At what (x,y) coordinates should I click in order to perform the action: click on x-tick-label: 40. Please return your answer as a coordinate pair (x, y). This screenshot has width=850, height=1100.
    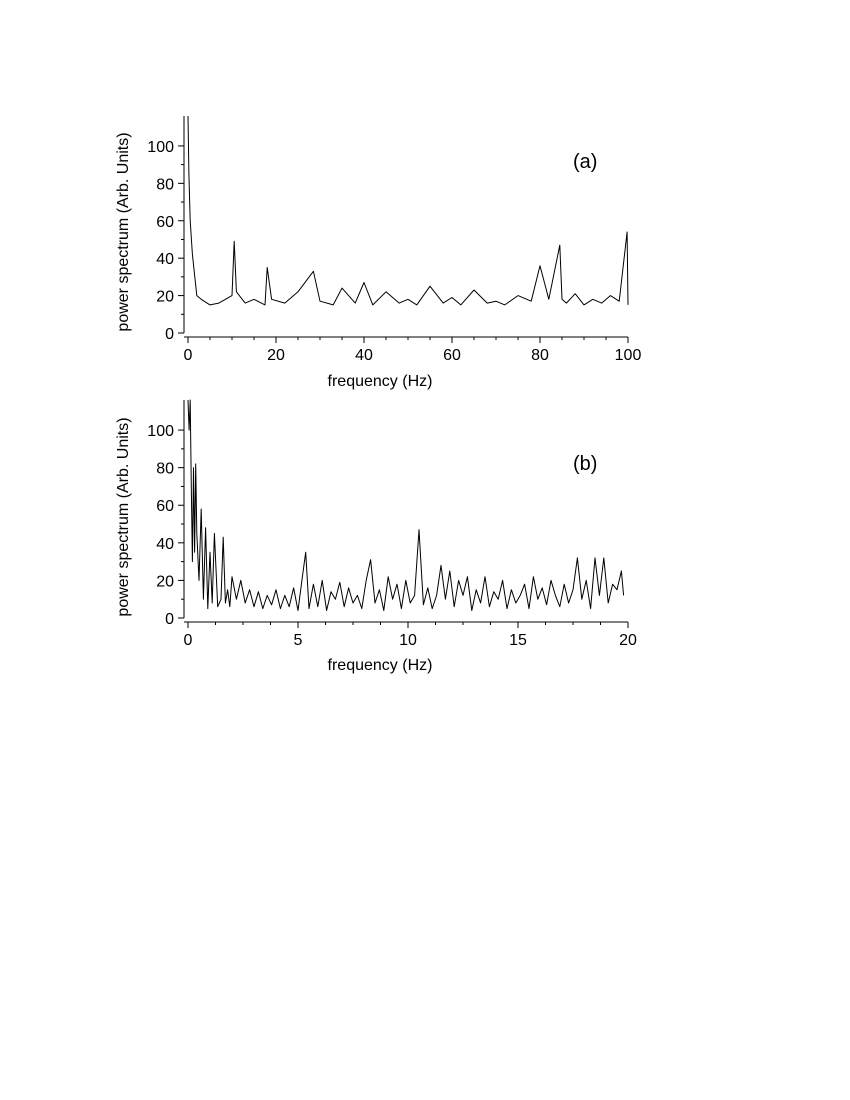
    Looking at the image, I should click on (364, 355).